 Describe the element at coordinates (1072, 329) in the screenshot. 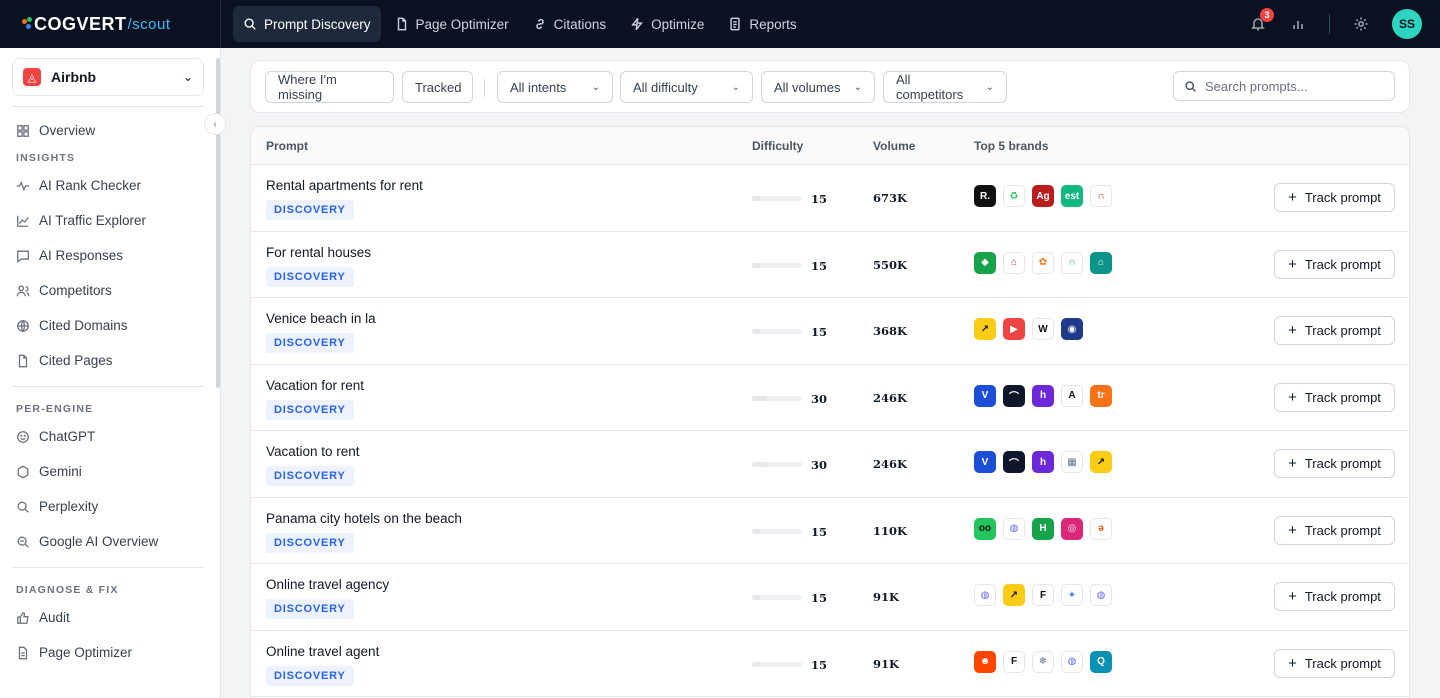

I see `globe-brand-icon: ◉` at that location.